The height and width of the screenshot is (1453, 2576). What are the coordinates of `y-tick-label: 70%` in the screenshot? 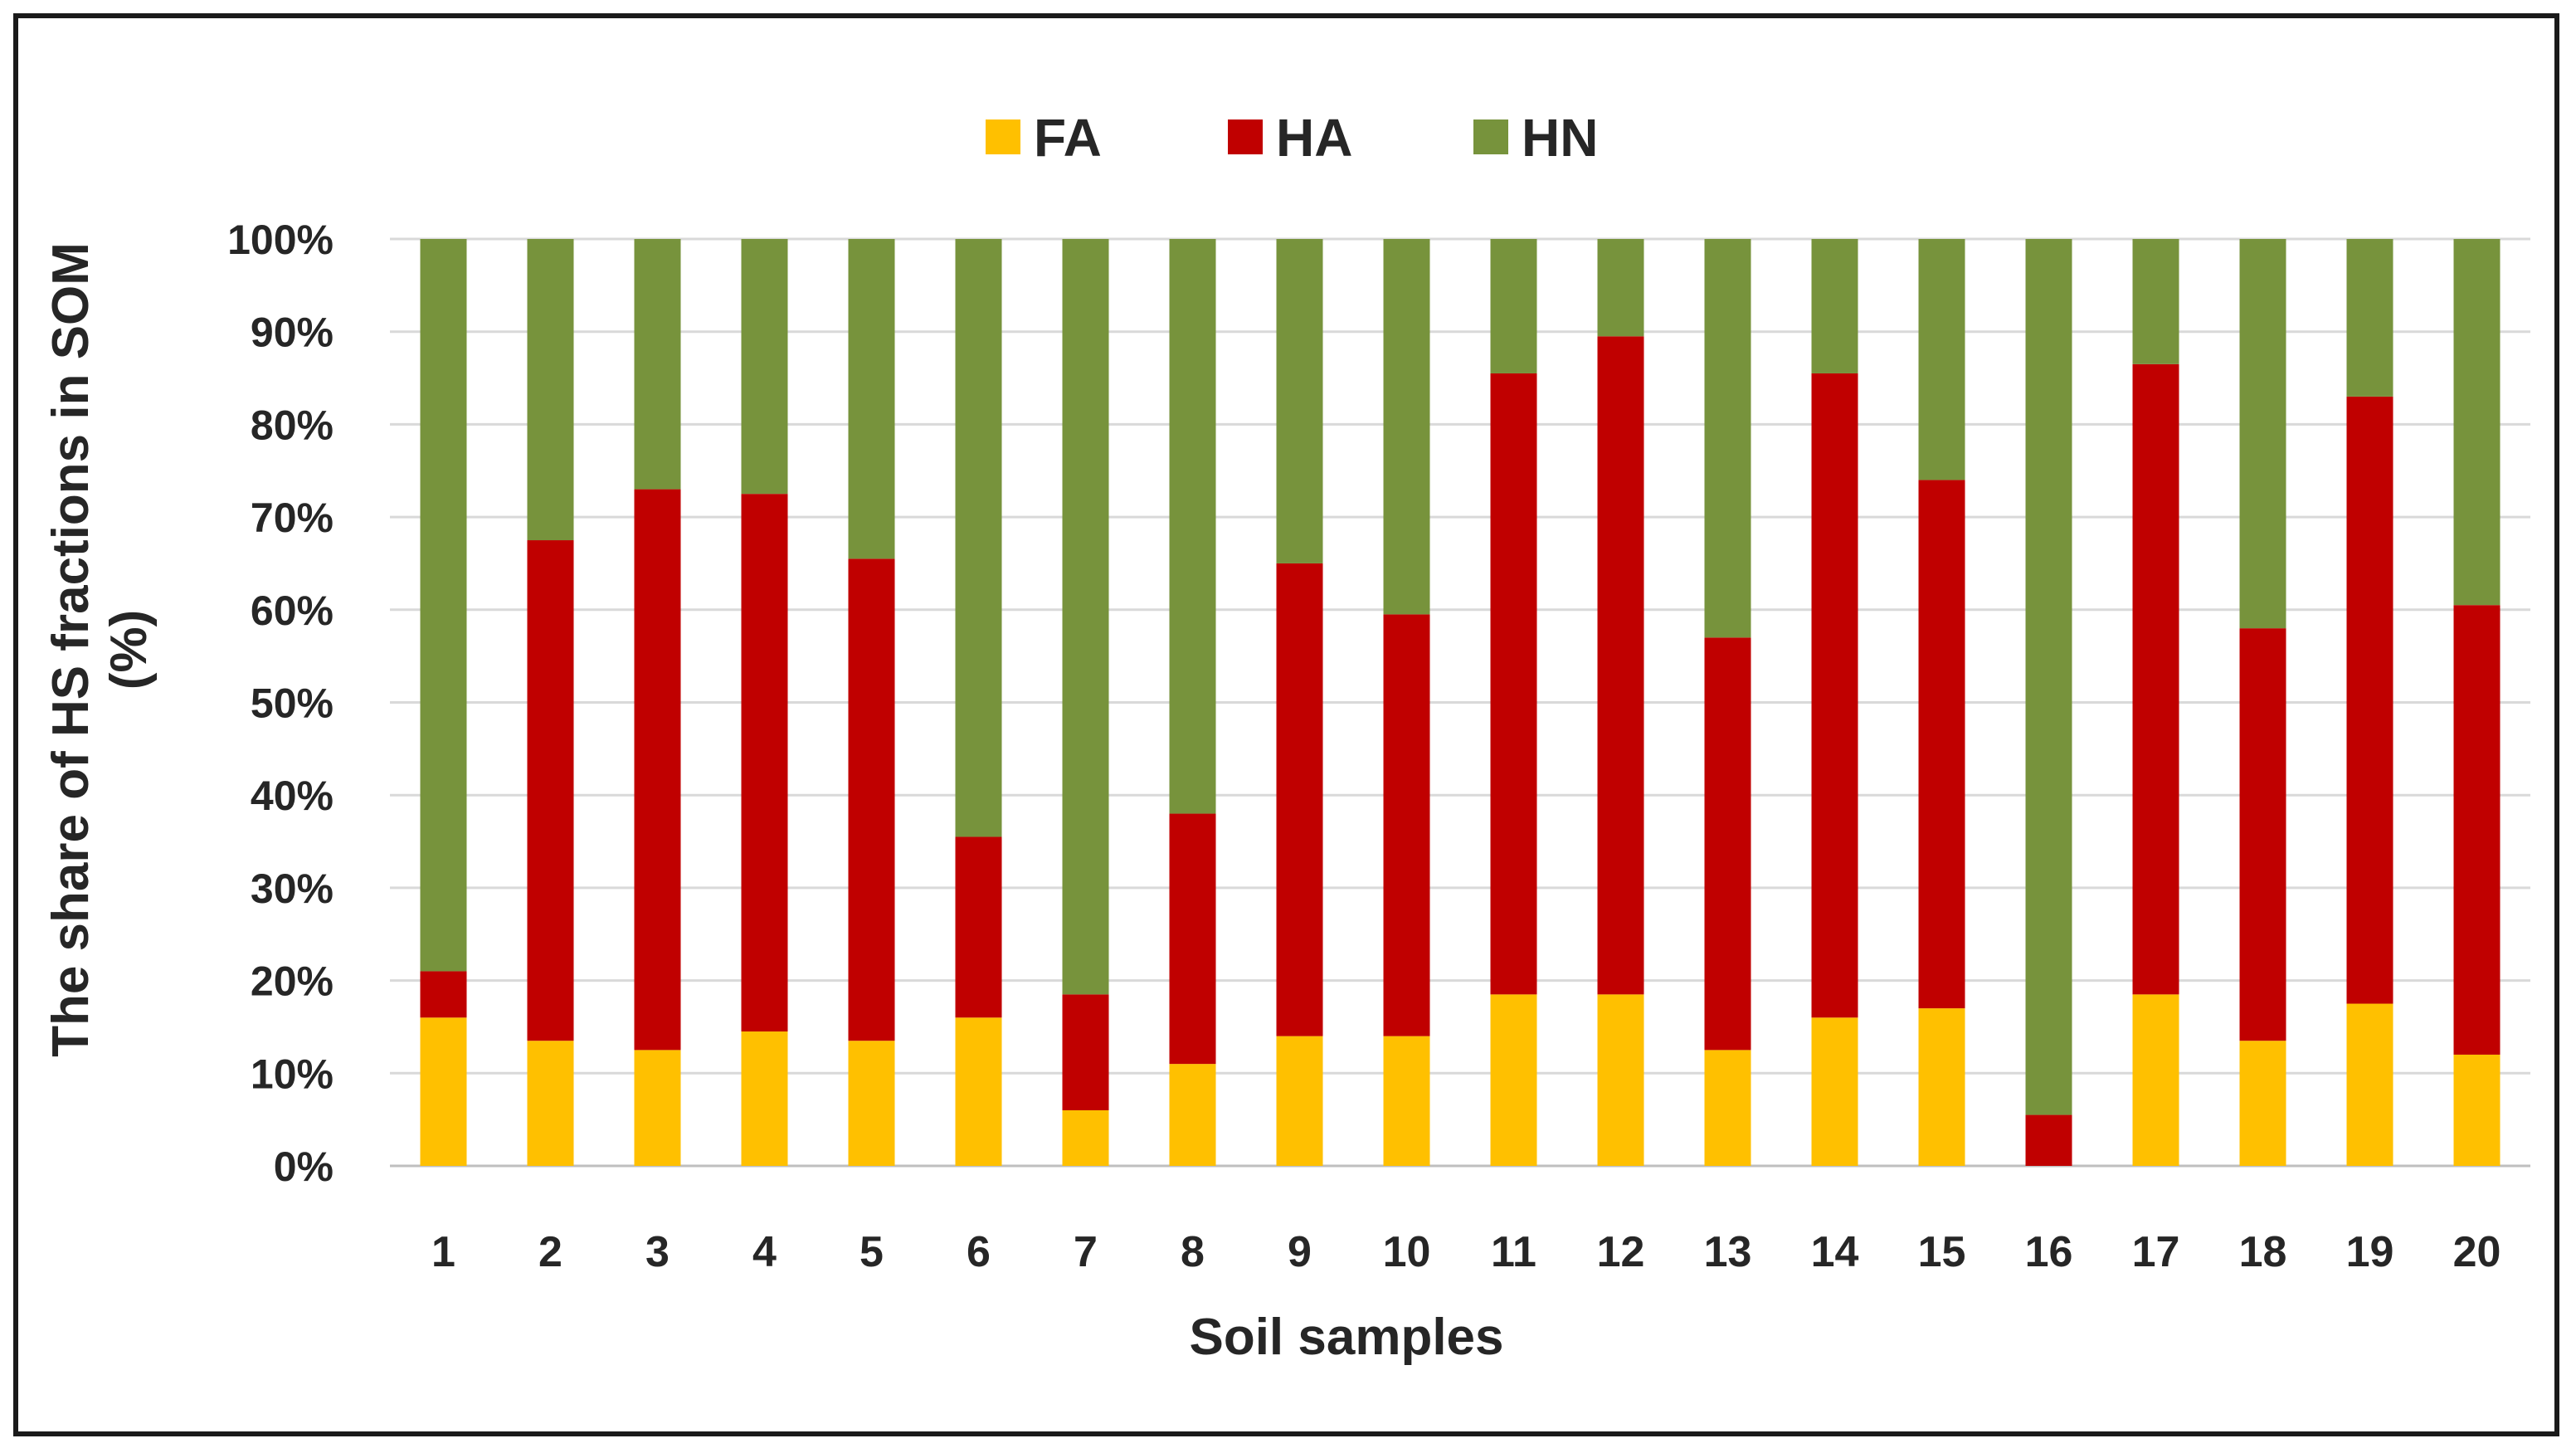 It's located at (292, 518).